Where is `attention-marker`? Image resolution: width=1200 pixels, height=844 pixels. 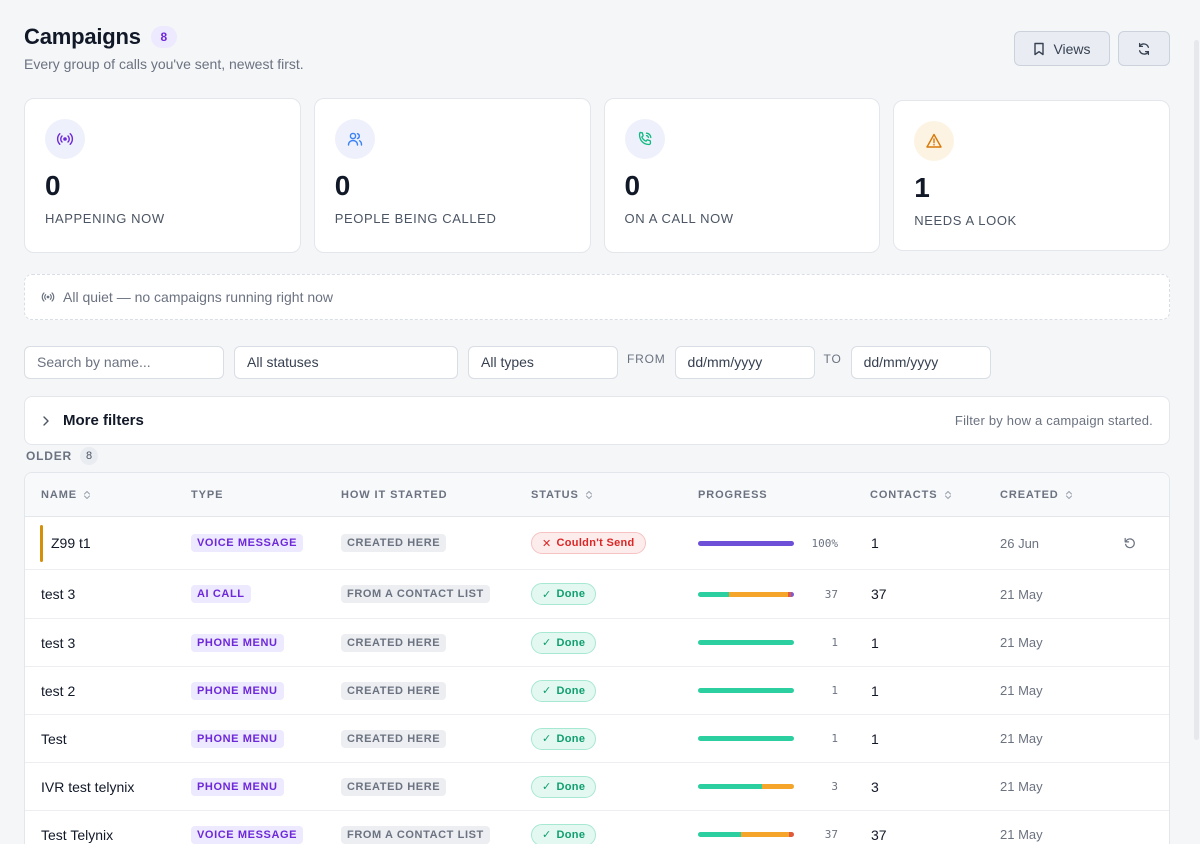 attention-marker is located at coordinates (41, 543).